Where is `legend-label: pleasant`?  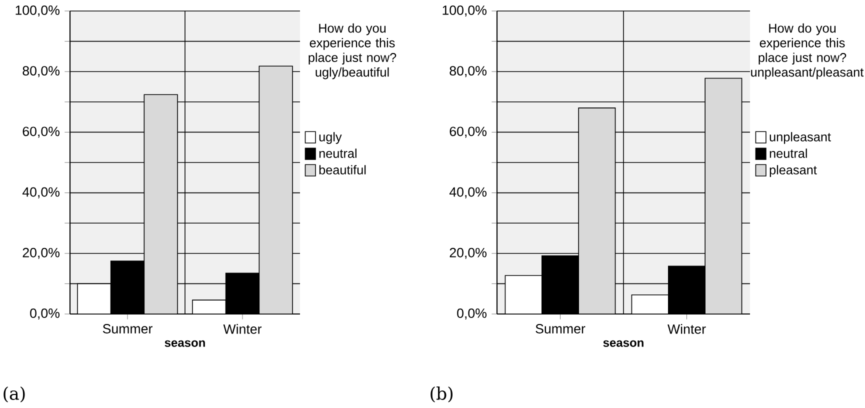 legend-label: pleasant is located at coordinates (793, 171).